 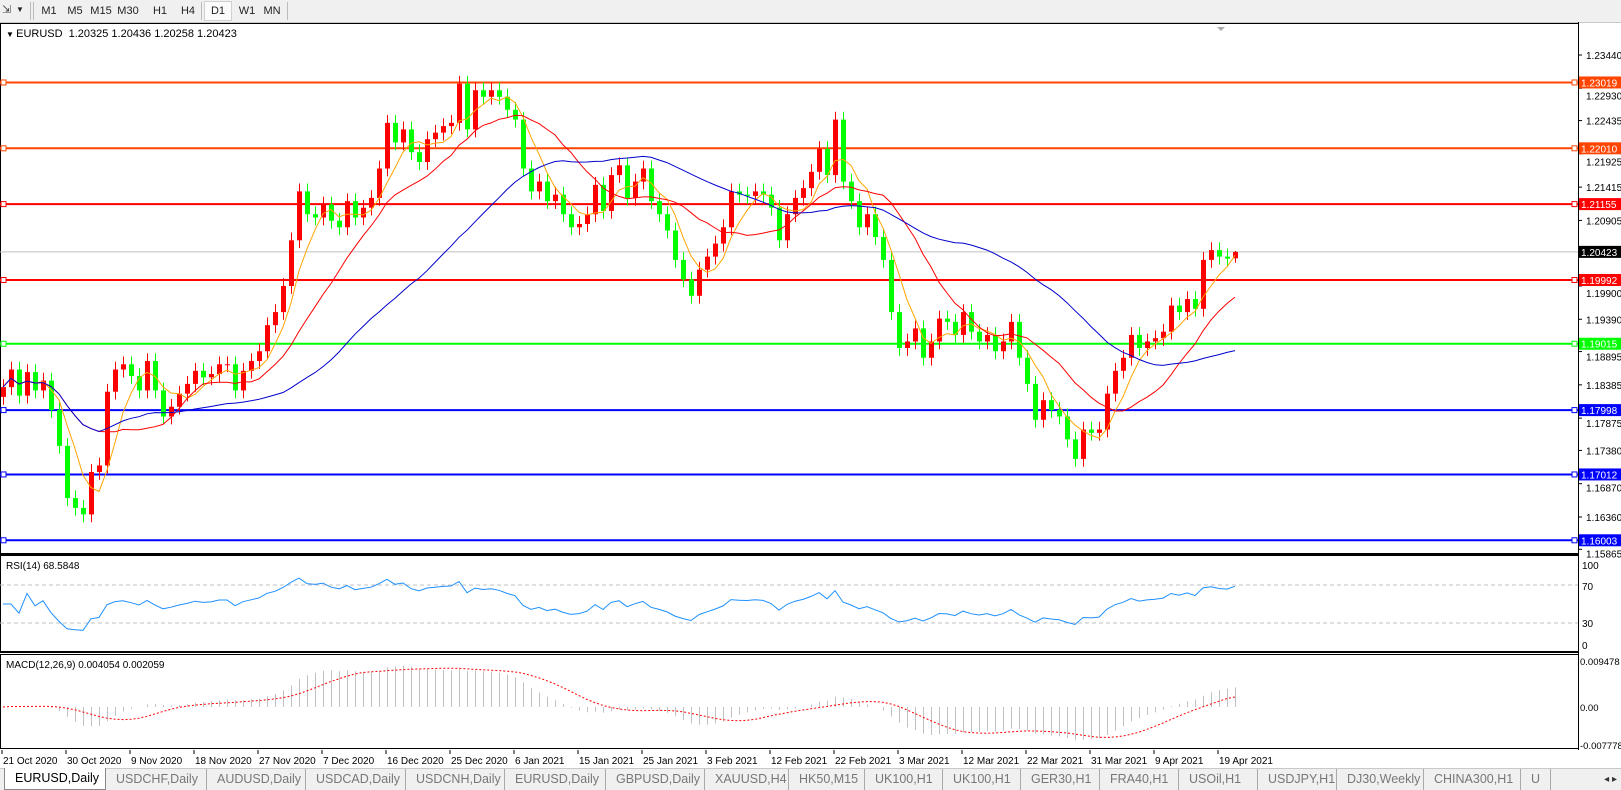 What do you see at coordinates (1536, 779) in the screenshot?
I see `chart-tab: U` at bounding box center [1536, 779].